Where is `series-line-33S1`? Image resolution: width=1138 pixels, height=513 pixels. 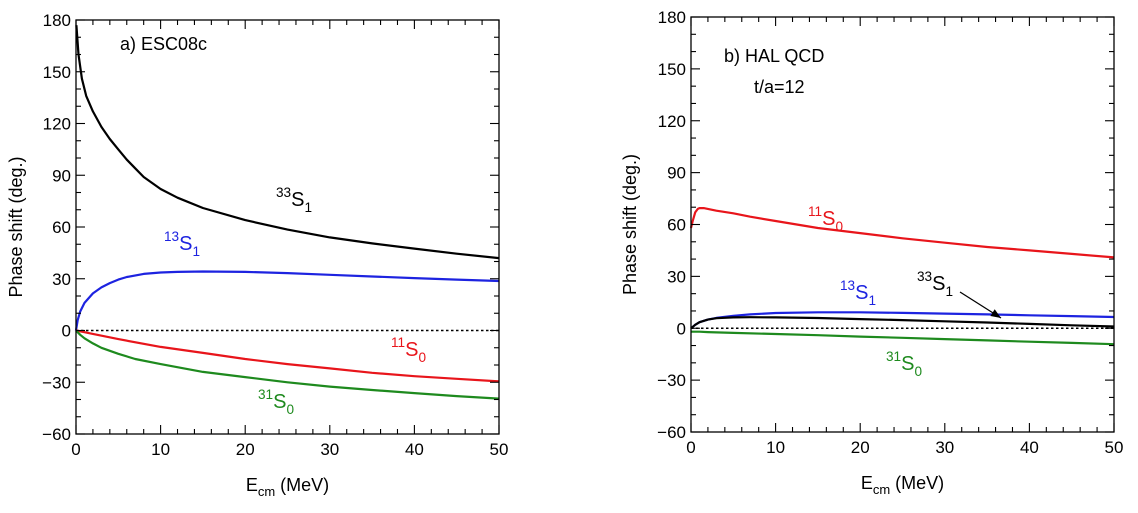
series-line-33S1 is located at coordinates (902, 323).